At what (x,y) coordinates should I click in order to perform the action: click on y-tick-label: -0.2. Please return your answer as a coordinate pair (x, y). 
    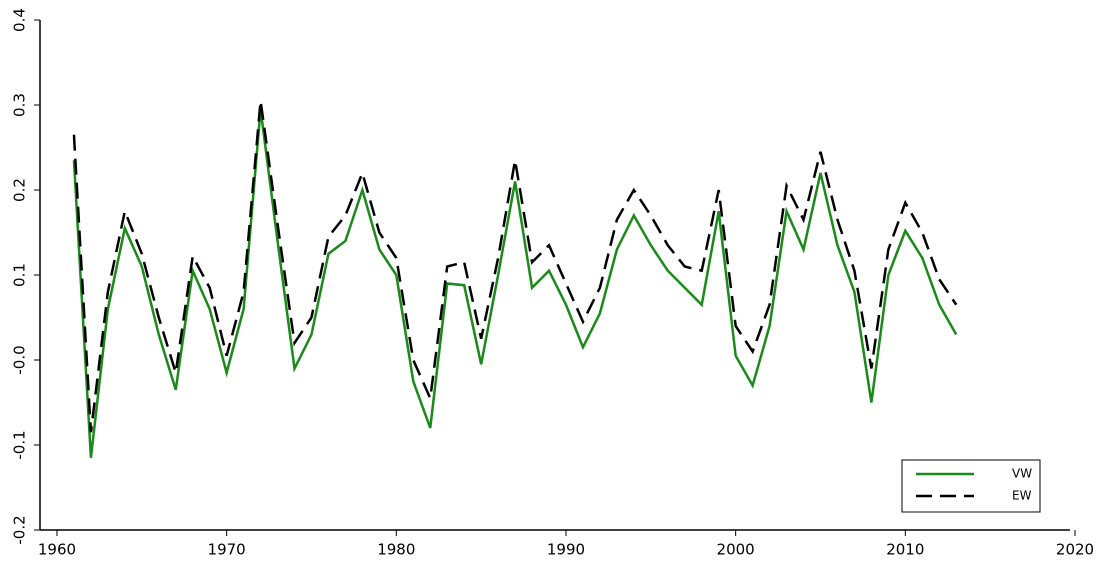
    Looking at the image, I should click on (20, 529).